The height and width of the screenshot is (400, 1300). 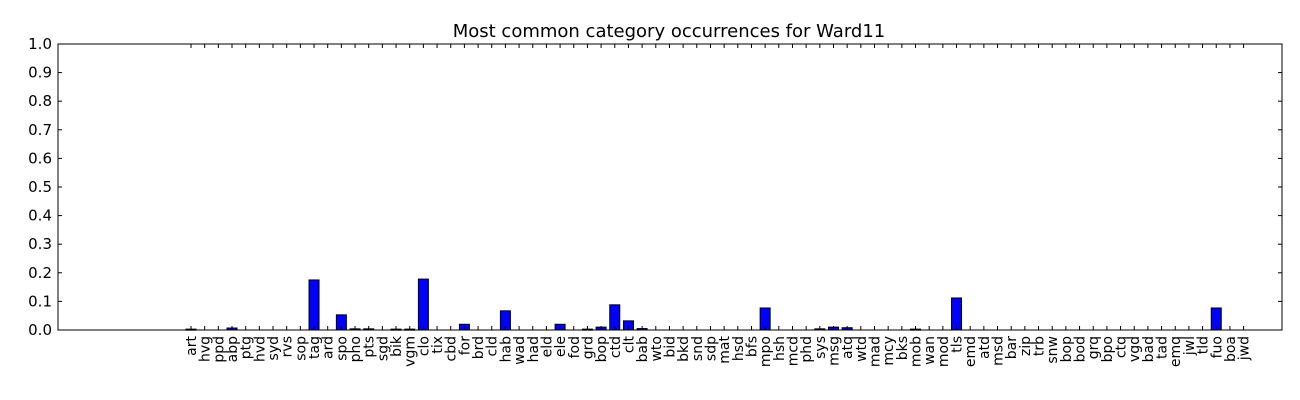 I want to click on x-tick-label-sgd: sgd, so click(x=383, y=348).